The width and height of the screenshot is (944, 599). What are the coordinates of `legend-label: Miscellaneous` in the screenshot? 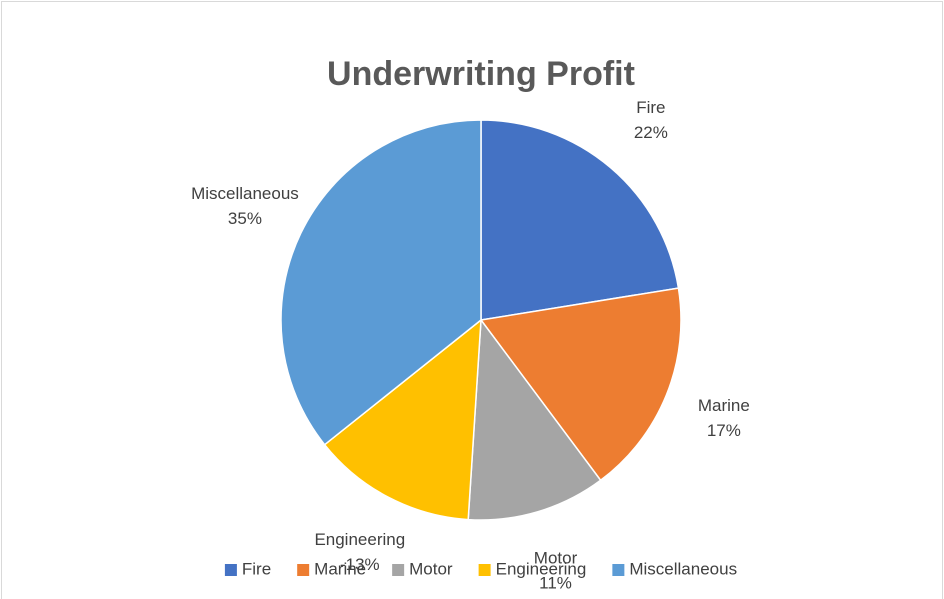 It's located at (683, 568).